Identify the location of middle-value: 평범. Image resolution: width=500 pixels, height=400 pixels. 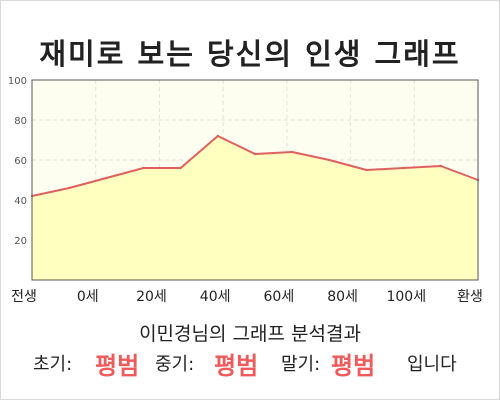
(236, 366).